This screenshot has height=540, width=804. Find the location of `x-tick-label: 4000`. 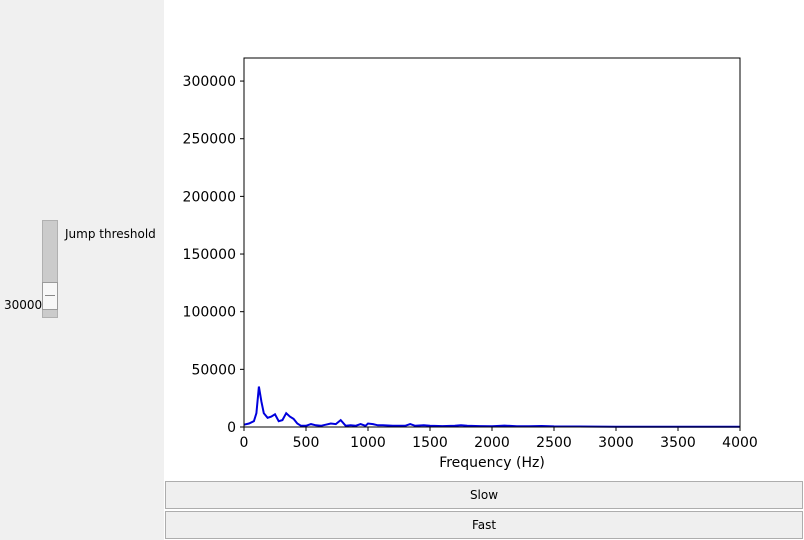

x-tick-label: 4000 is located at coordinates (740, 443).